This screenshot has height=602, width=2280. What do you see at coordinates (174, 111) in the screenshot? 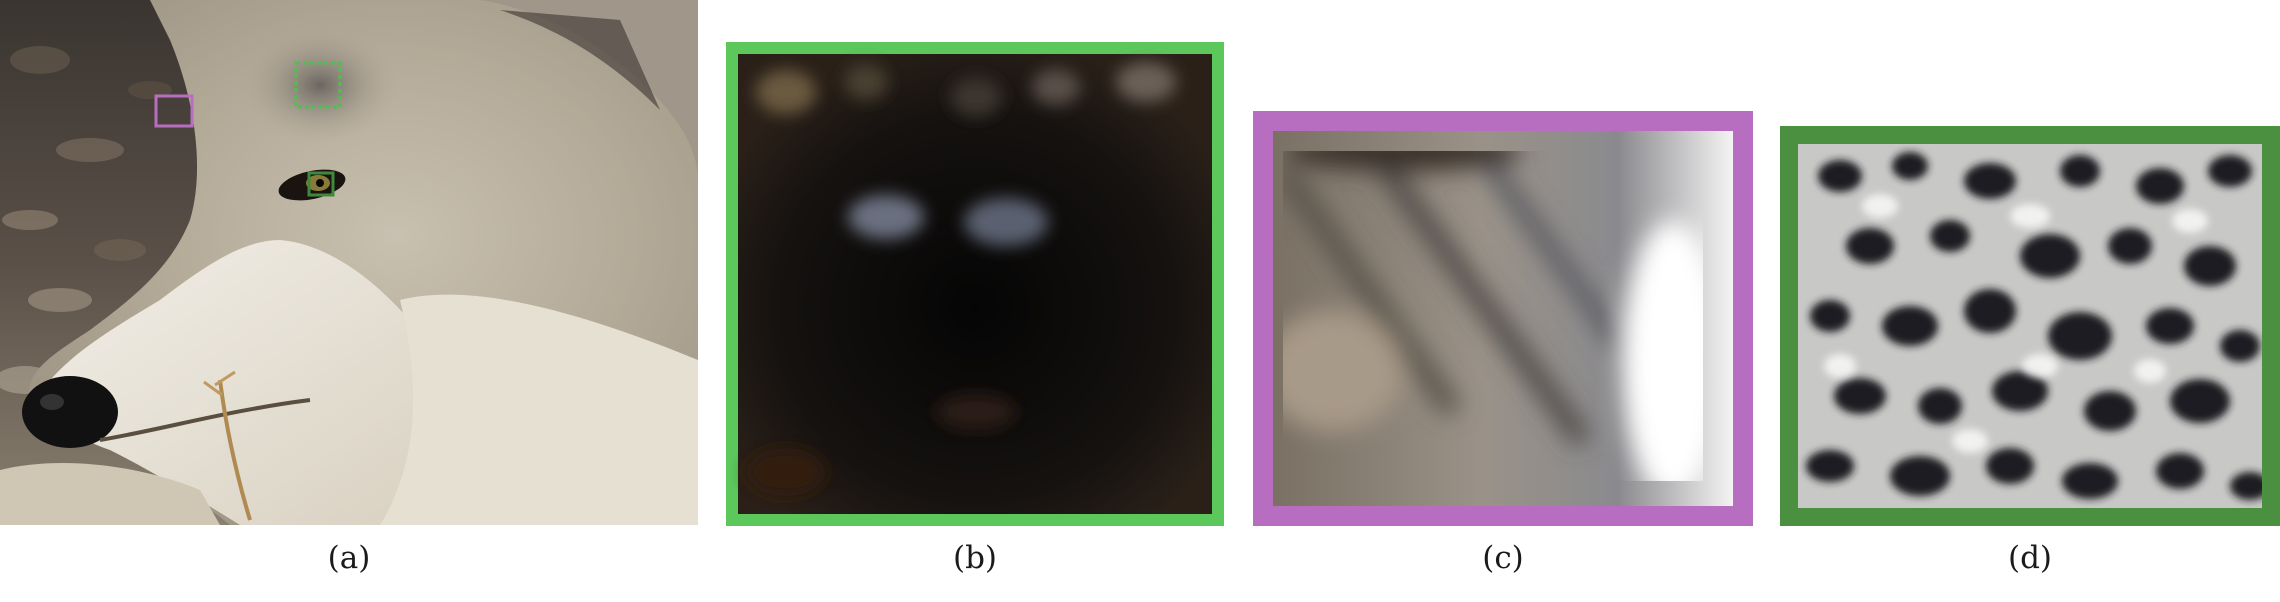
I see `crop-box-c` at bounding box center [174, 111].